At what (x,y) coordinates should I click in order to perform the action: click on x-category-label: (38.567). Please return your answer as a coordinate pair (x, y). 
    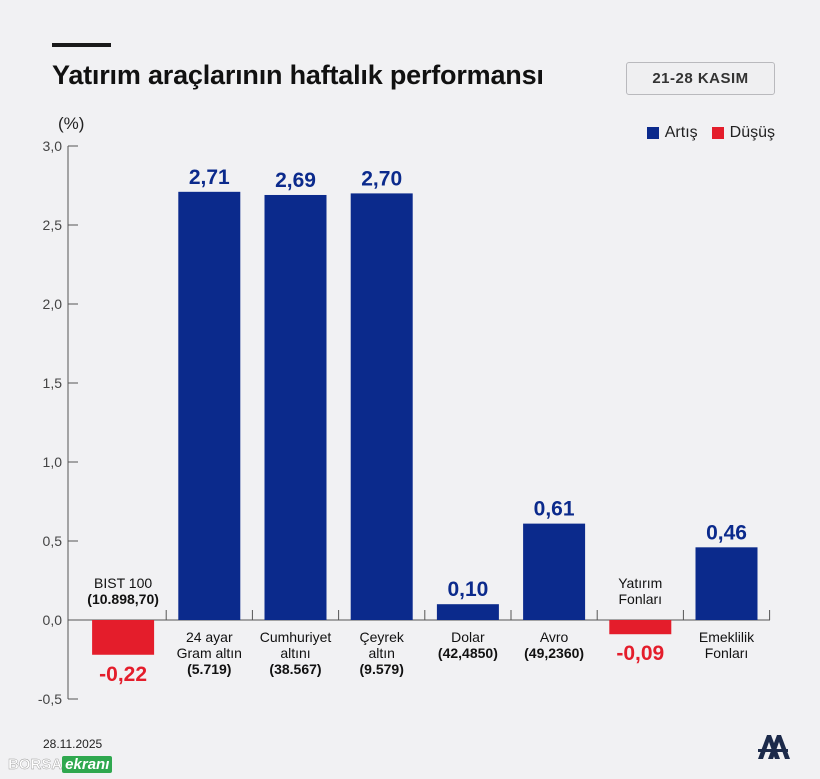
    Looking at the image, I should click on (295, 669).